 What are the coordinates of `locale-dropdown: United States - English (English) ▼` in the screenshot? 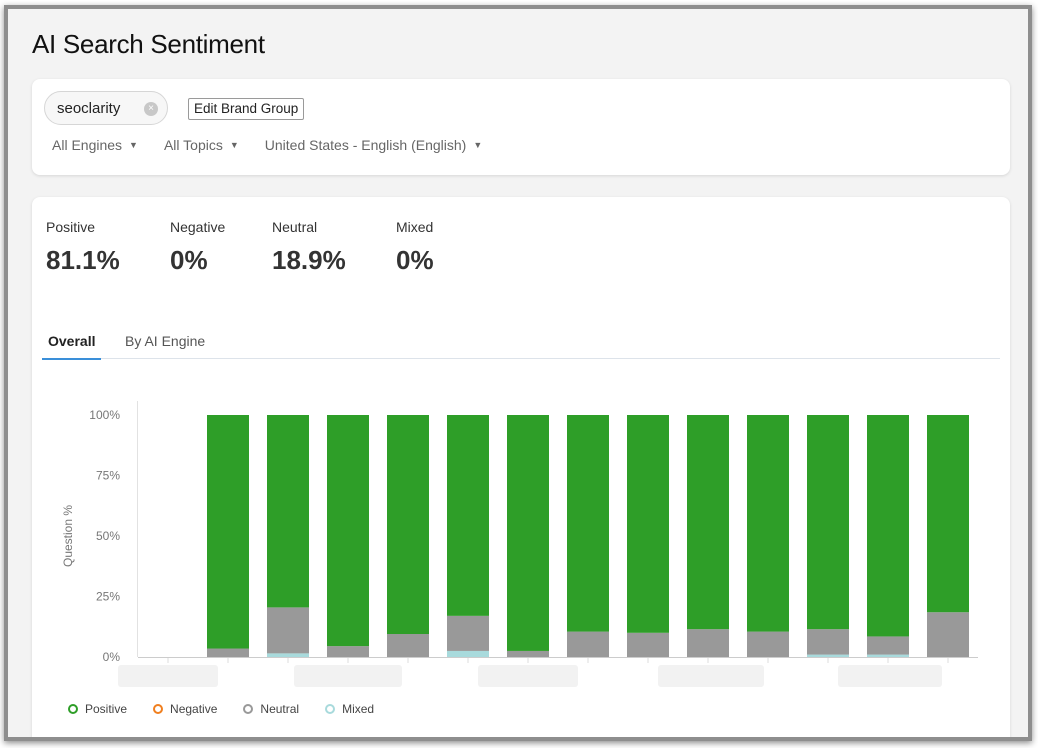 It's located at (373, 145).